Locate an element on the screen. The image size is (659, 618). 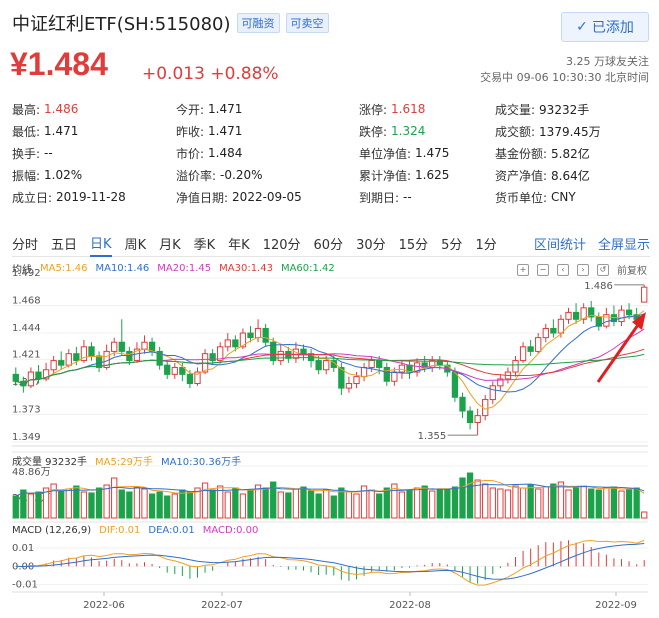
tab-1分: 1分 is located at coordinates (486, 245).